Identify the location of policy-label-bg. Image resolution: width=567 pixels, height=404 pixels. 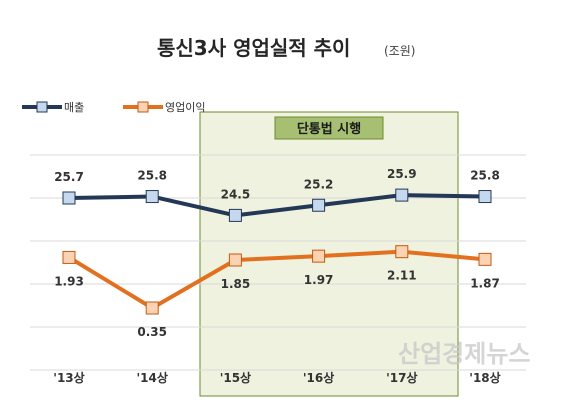
(329, 128).